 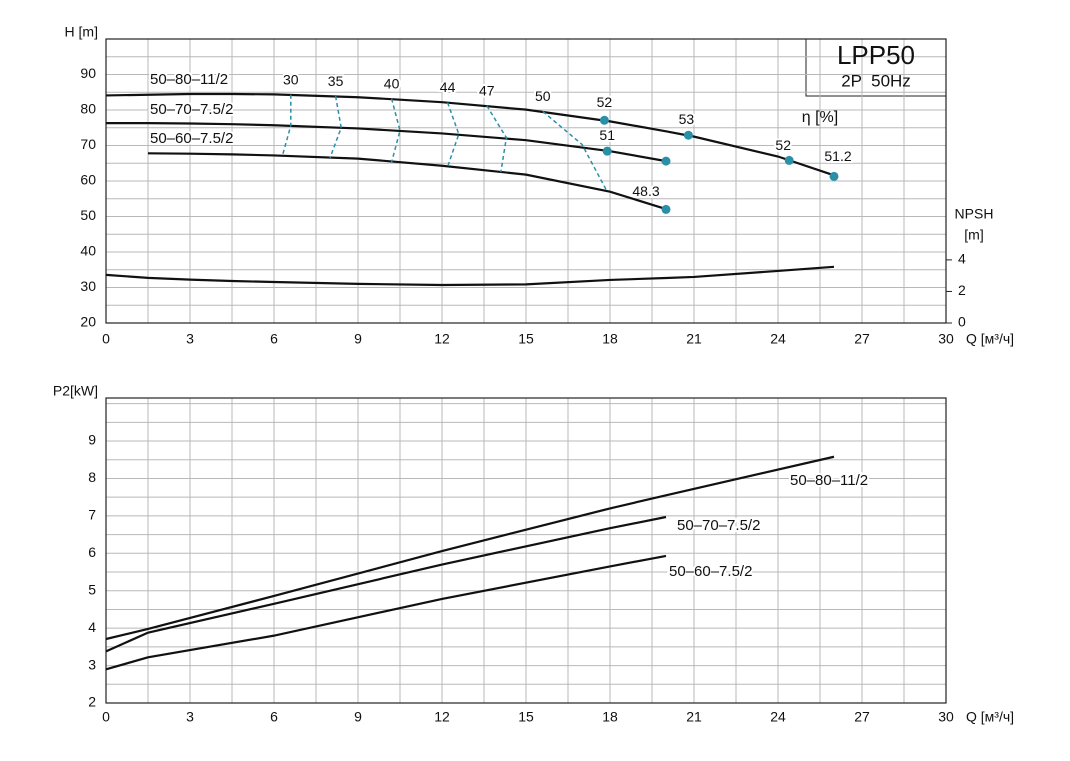 What do you see at coordinates (92, 440) in the screenshot?
I see `y-tick-label: 9` at bounding box center [92, 440].